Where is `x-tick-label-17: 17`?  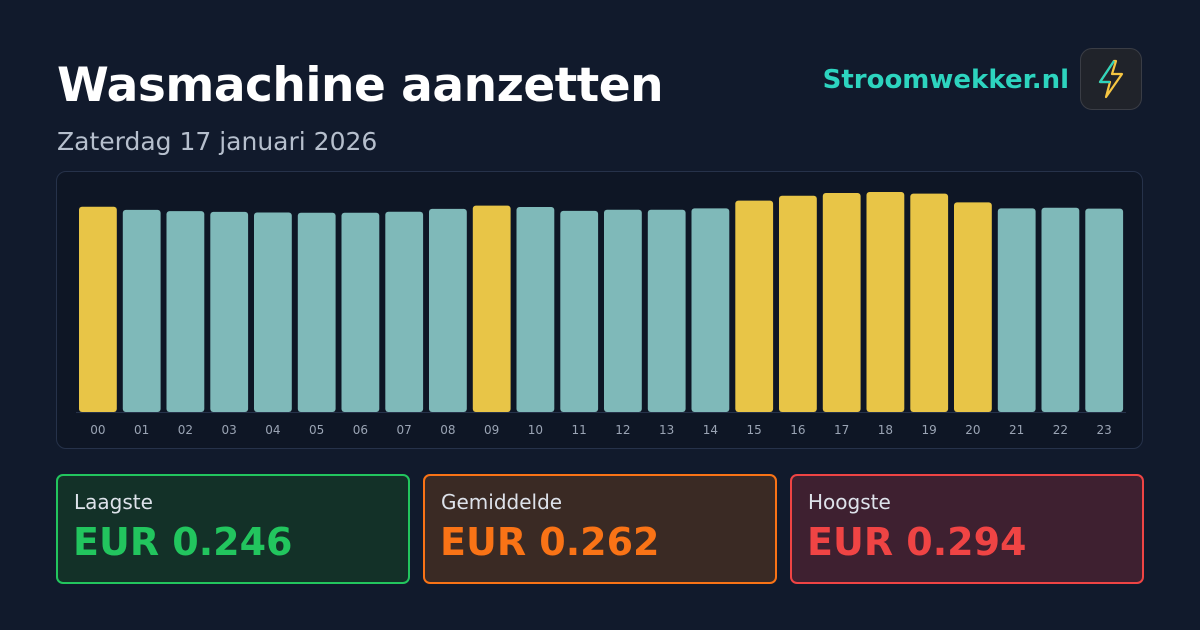
x-tick-label-17: 17 is located at coordinates (841, 430).